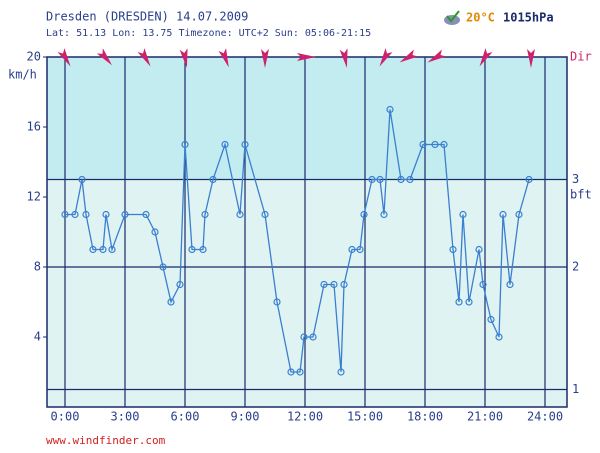 This screenshot has height=453, width=600. I want to click on x-tick-label: 24:00, so click(545, 417).